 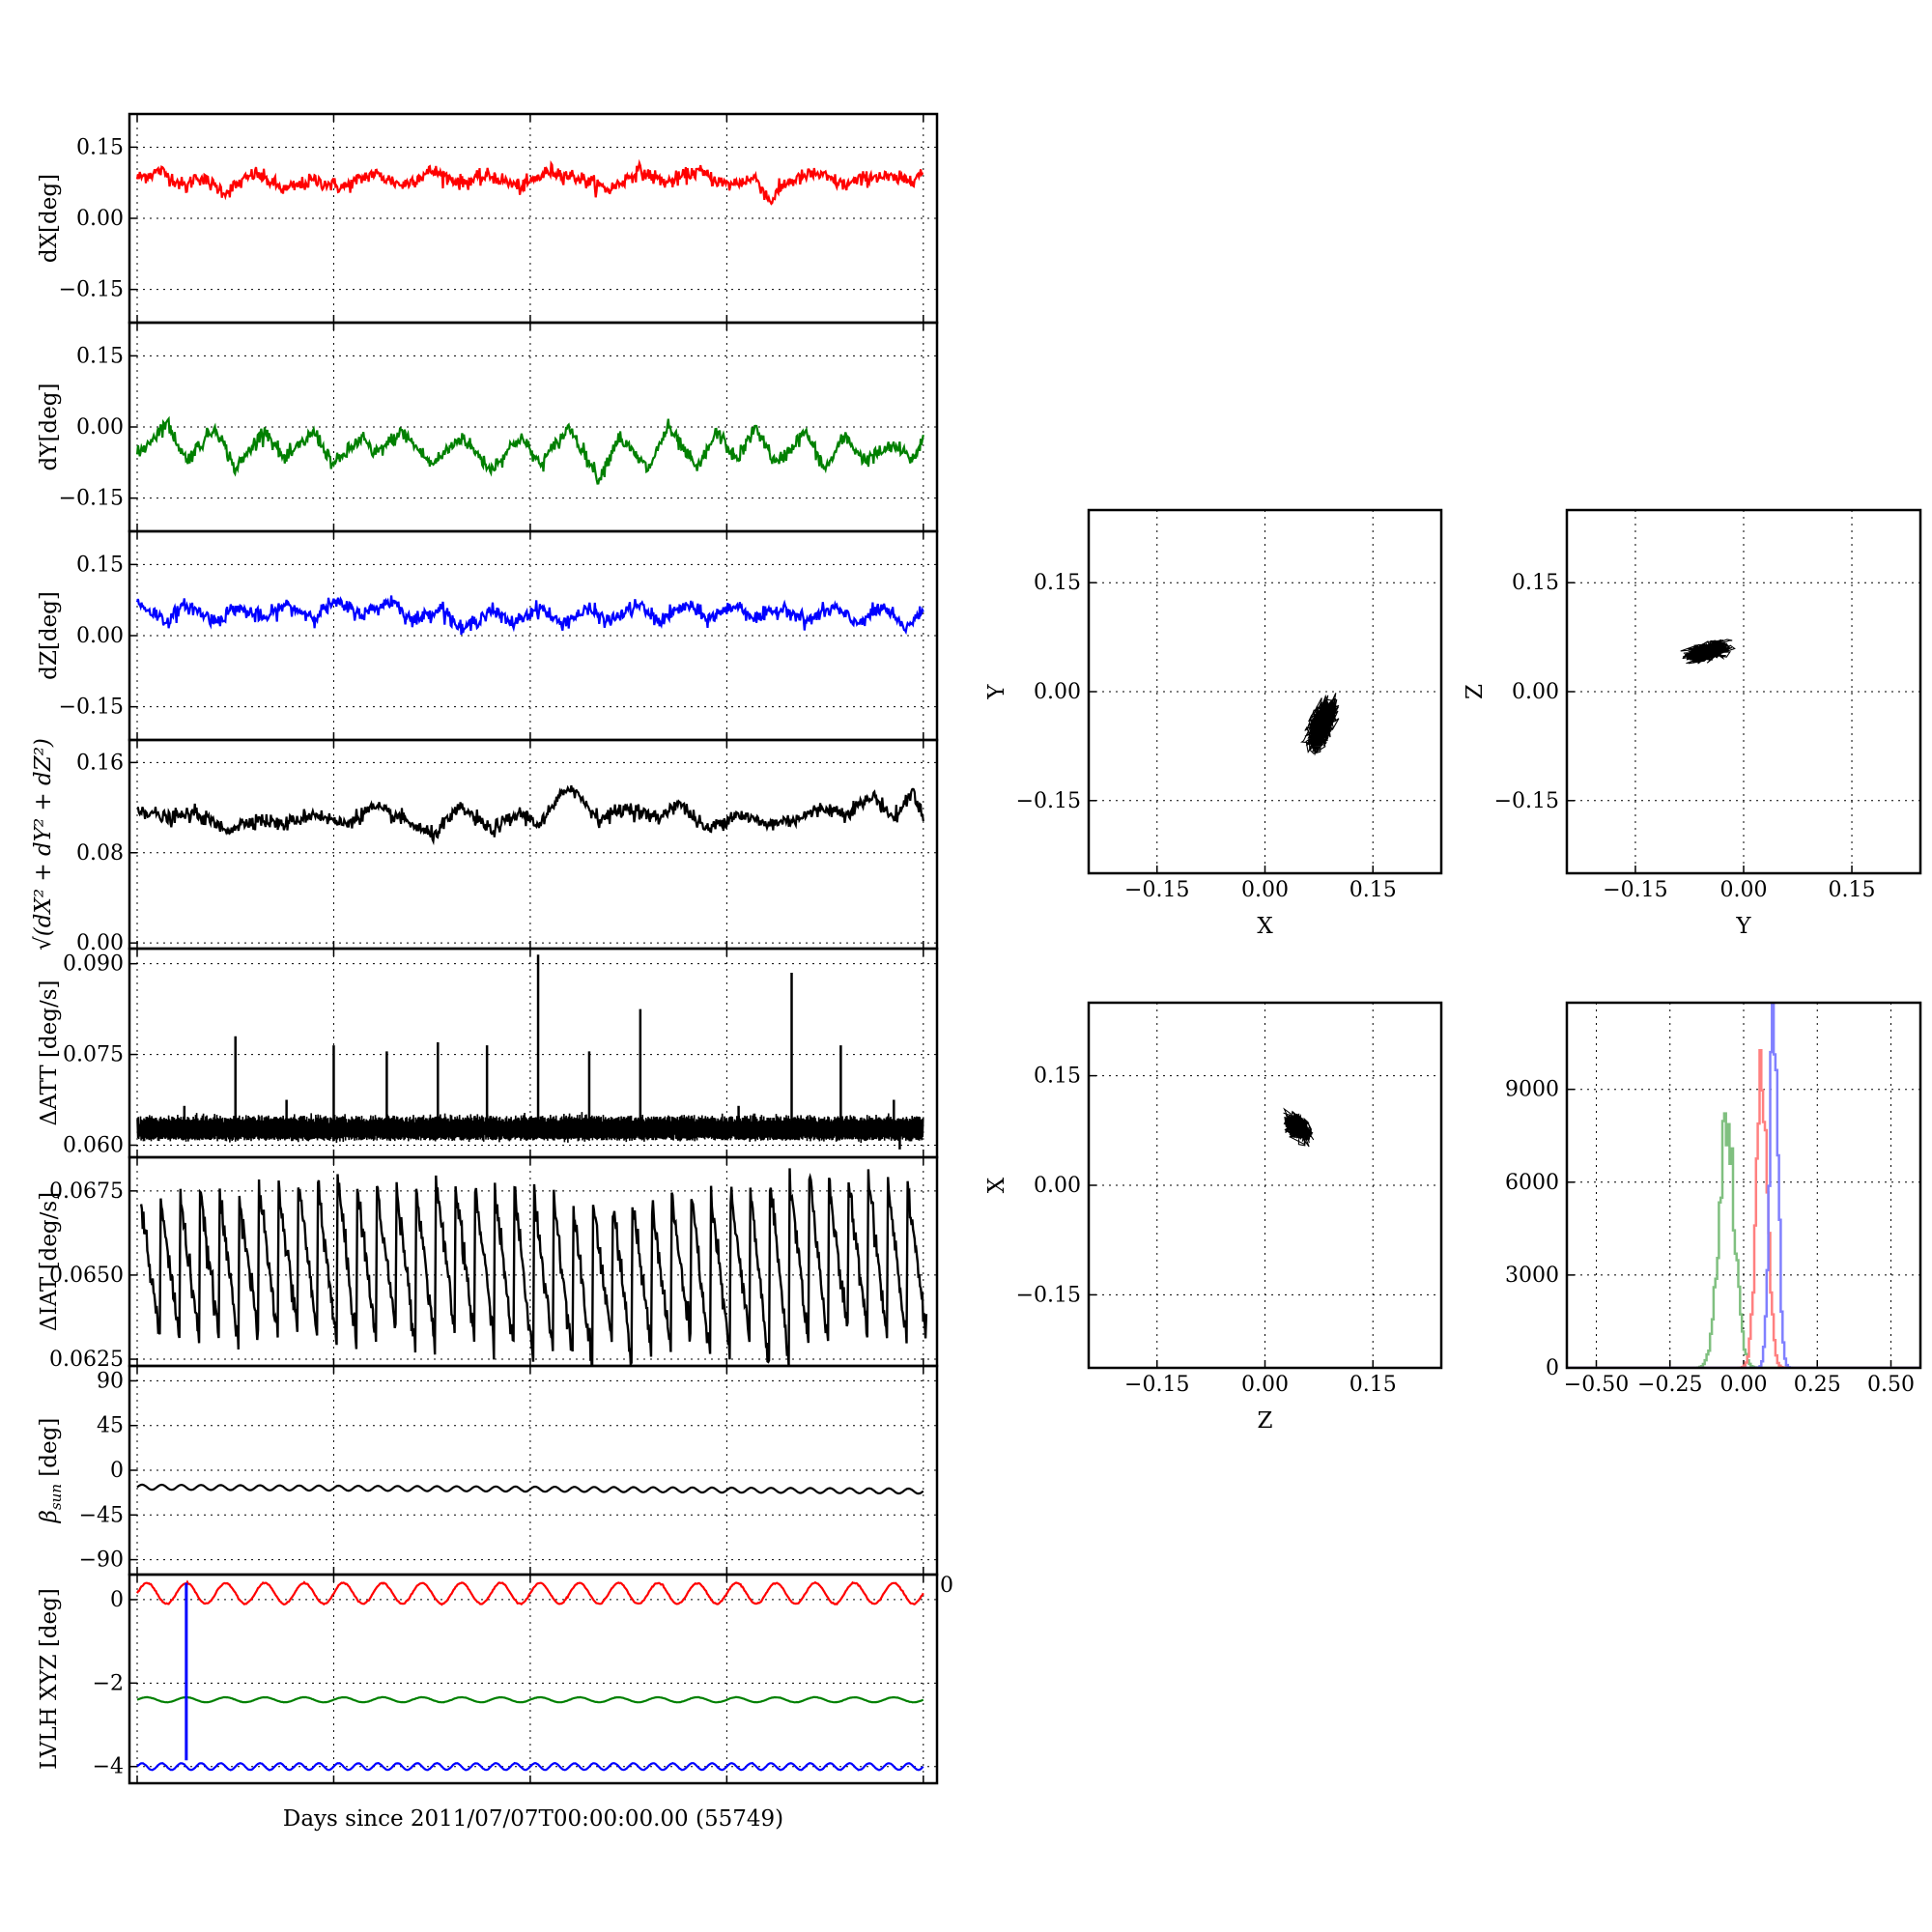 I want to click on data-xy, so click(x=1320, y=724).